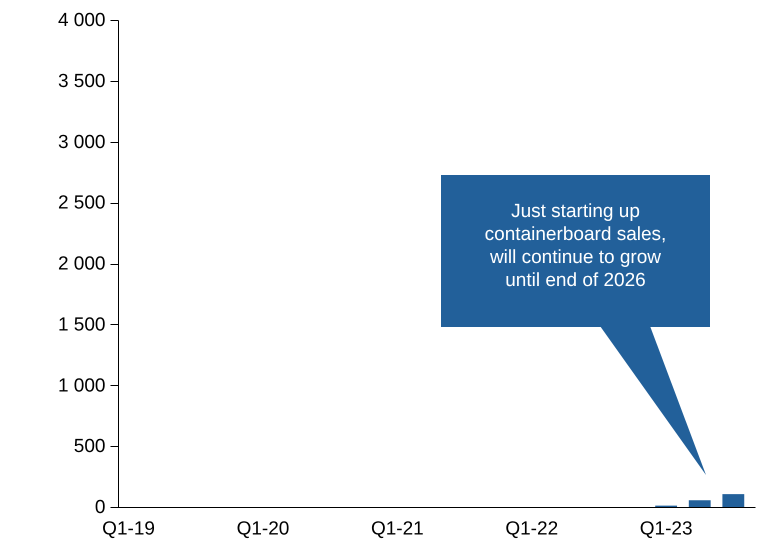 The width and height of the screenshot is (765, 552). What do you see at coordinates (531, 529) in the screenshot?
I see `x-tick-label: Q1-22` at bounding box center [531, 529].